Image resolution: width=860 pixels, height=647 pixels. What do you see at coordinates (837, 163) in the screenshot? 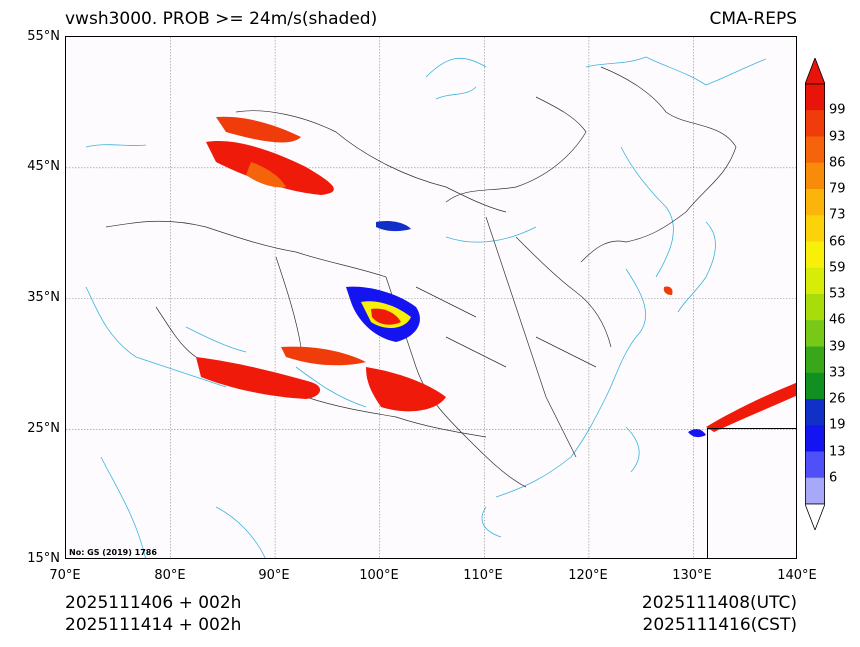
I see `colorbar-label: 86` at bounding box center [837, 163].